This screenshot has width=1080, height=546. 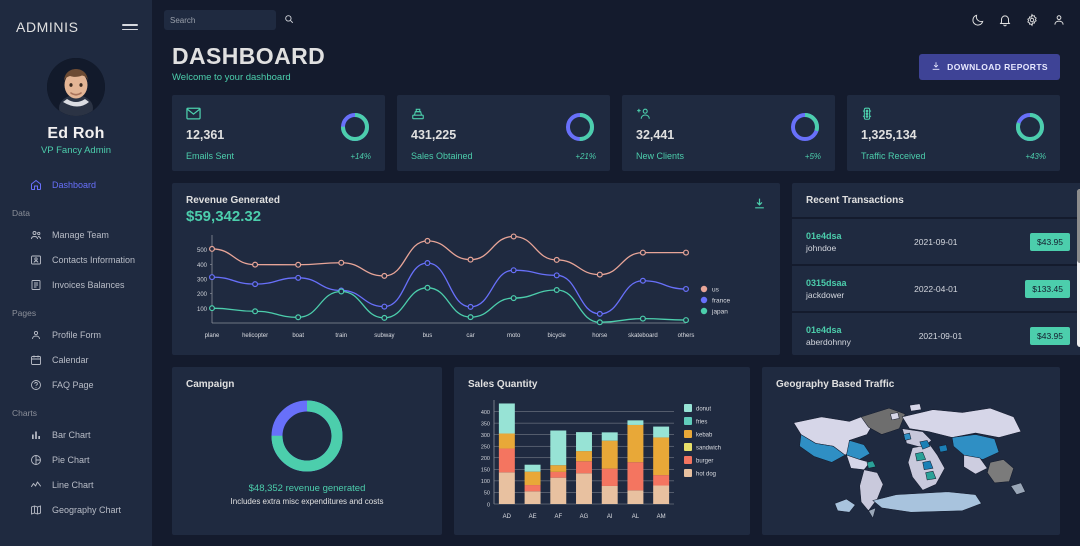 What do you see at coordinates (278, 133) in the screenshot?
I see `stat-card-emails-sent: 12,361 Emails Sent +14%` at bounding box center [278, 133].